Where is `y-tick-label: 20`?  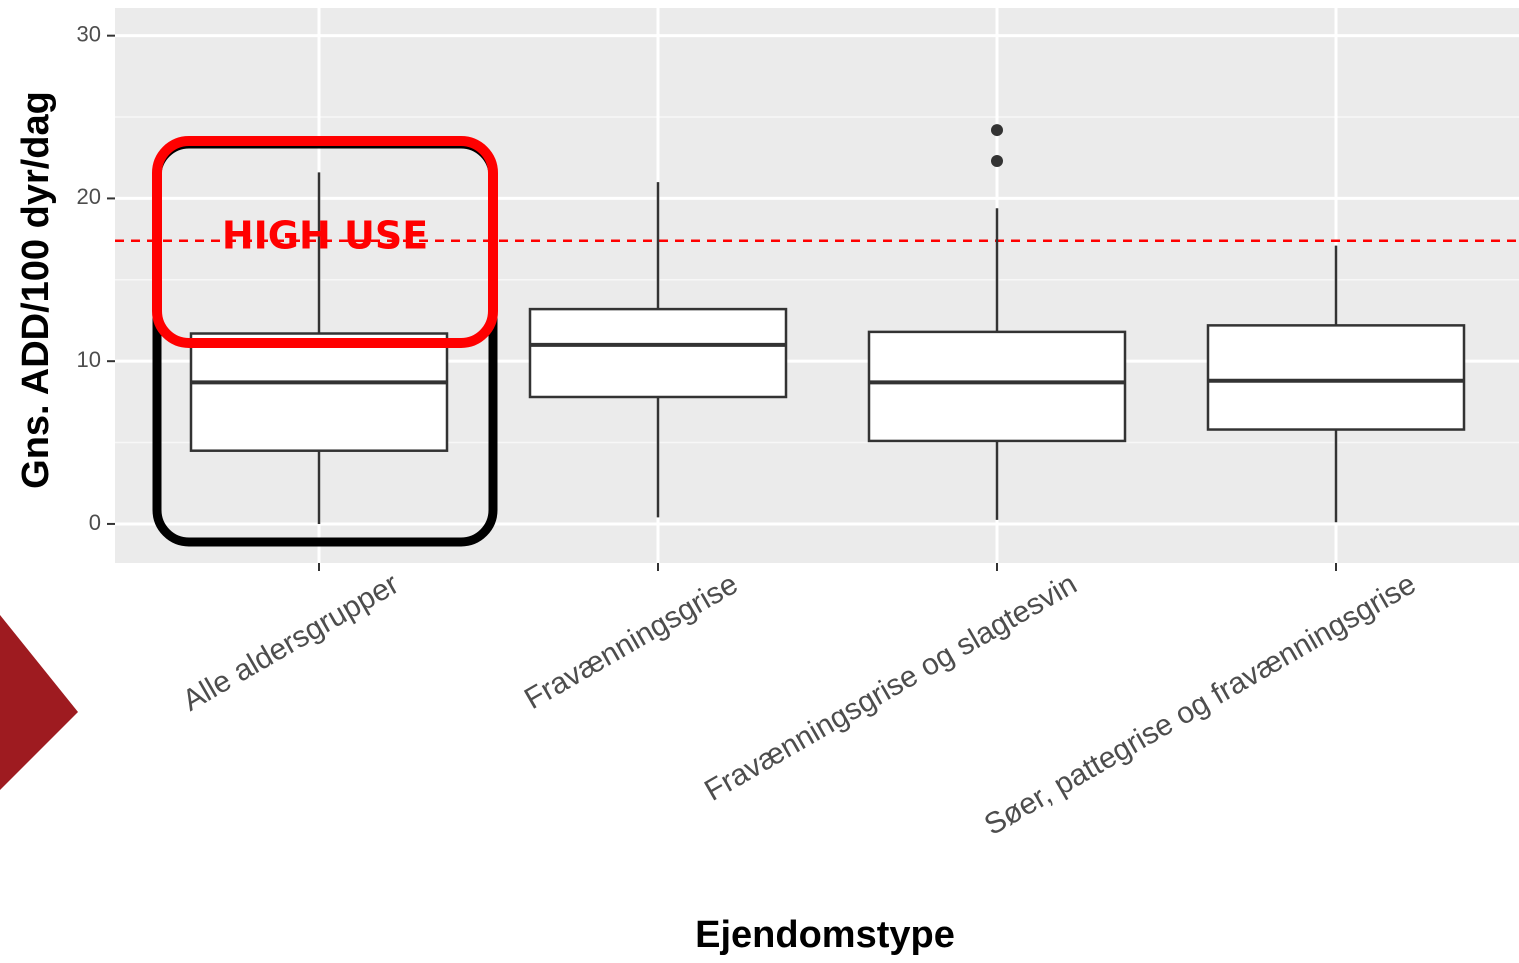 y-tick-label: 20 is located at coordinates (89, 196).